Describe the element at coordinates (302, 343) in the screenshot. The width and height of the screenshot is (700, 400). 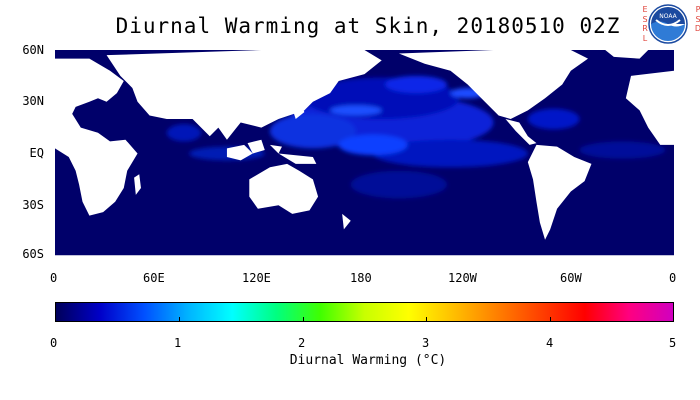
I see `colorbar-tick-2: 2` at that location.